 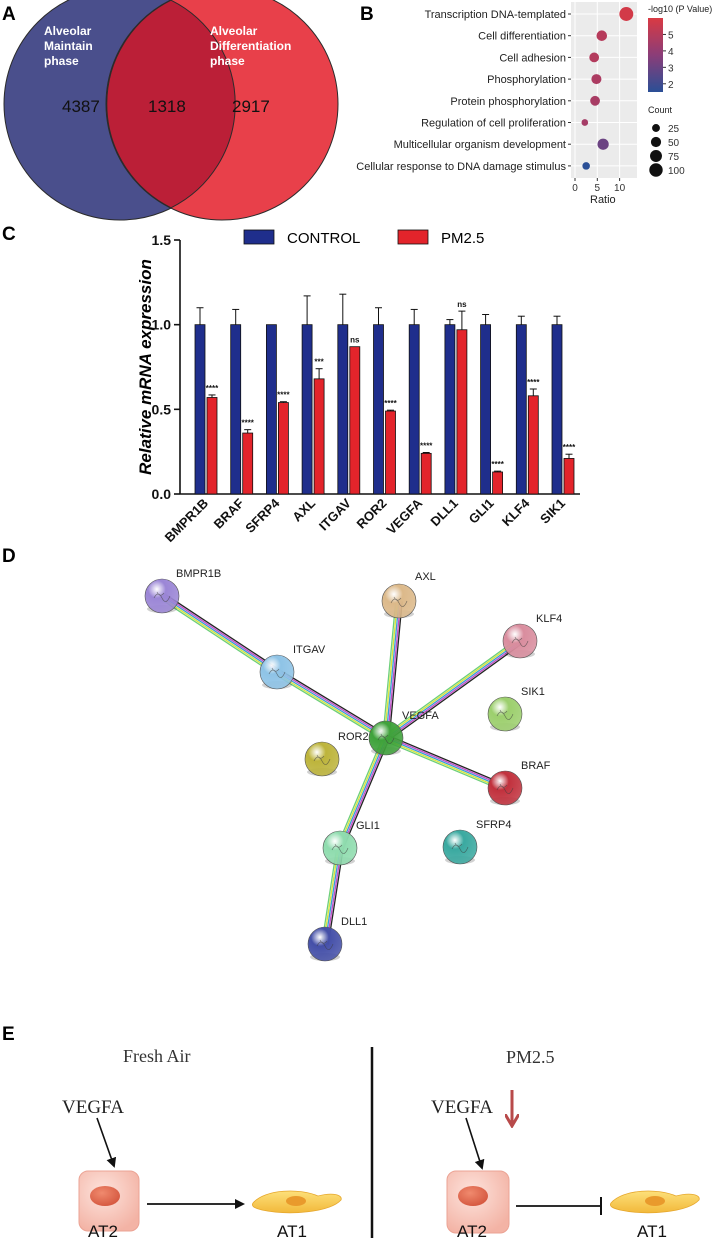 What do you see at coordinates (234, 31) in the screenshot?
I see `venn-right-title-line: Alveolar` at bounding box center [234, 31].